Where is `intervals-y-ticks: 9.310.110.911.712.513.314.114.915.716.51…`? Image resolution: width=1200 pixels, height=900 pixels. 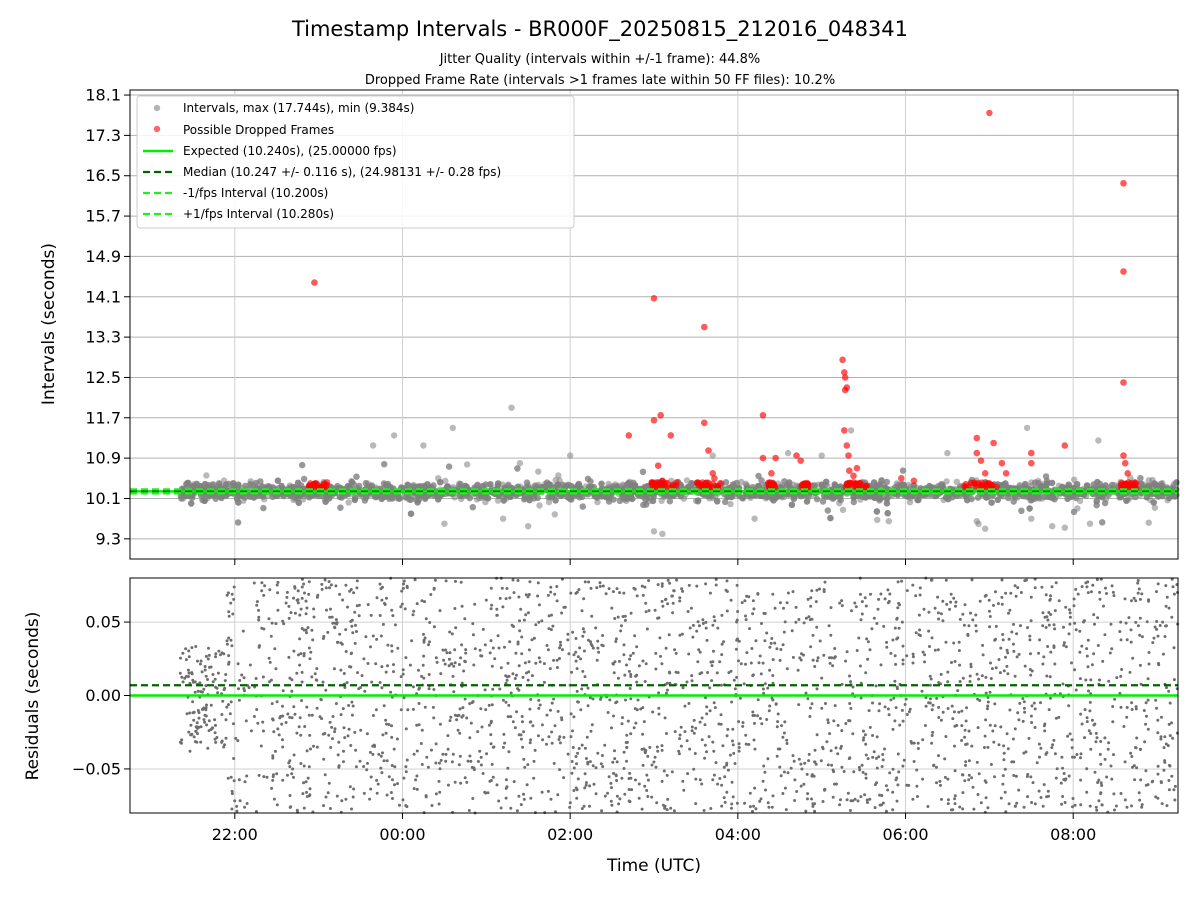
intervals-y-ticks: 9.310.110.911.712.513.314.114.915.716.51… is located at coordinates (107, 317).